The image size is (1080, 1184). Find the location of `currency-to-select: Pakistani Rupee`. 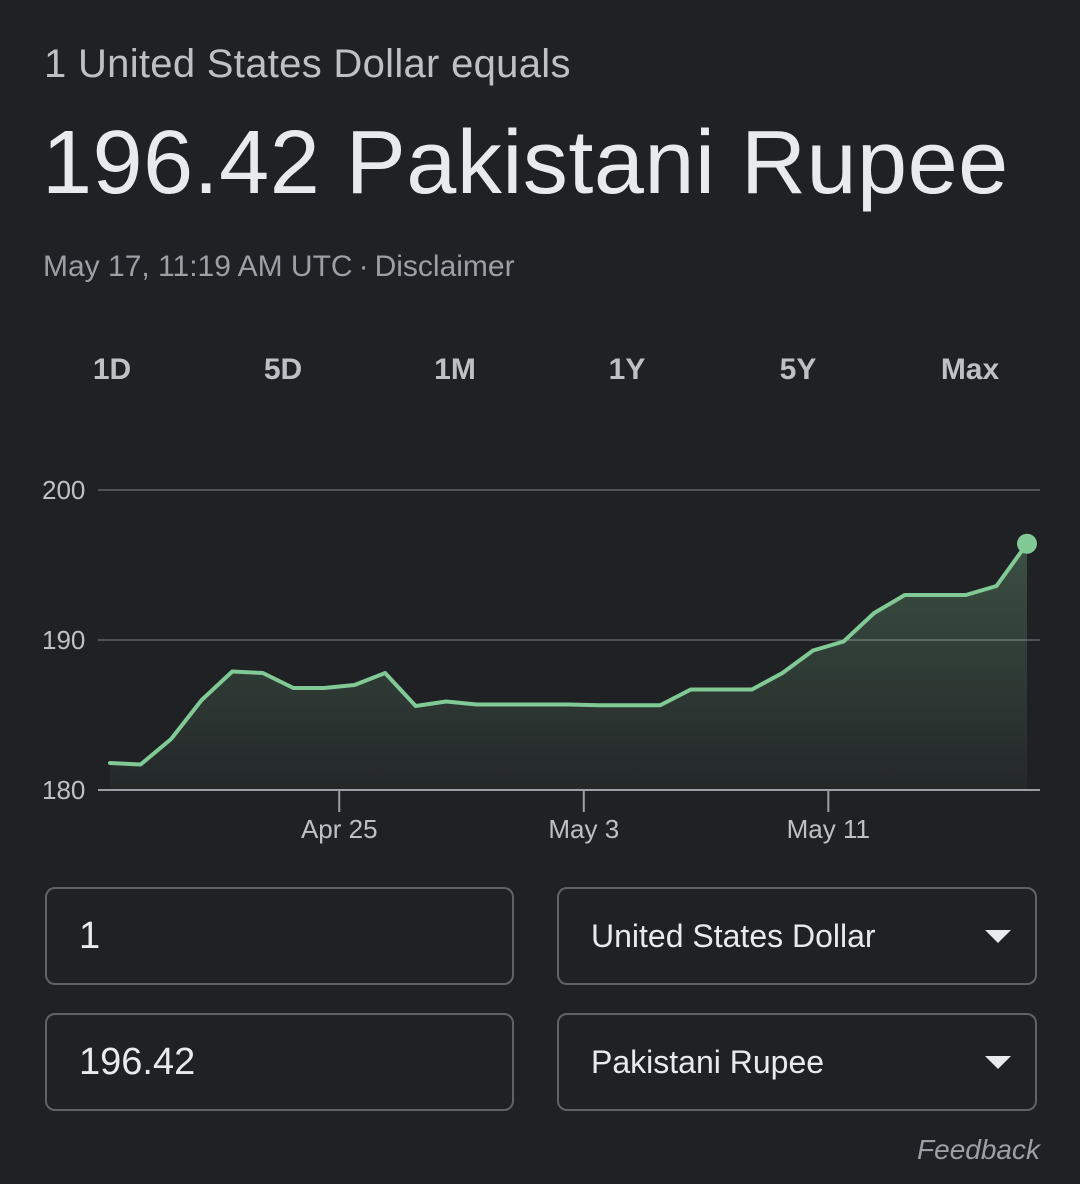

currency-to-select: Pakistani Rupee is located at coordinates (797, 1062).